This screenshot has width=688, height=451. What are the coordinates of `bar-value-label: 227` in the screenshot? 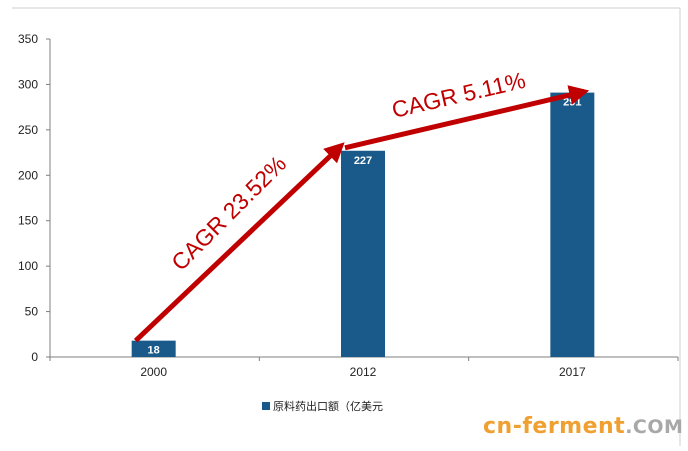 It's located at (363, 161).